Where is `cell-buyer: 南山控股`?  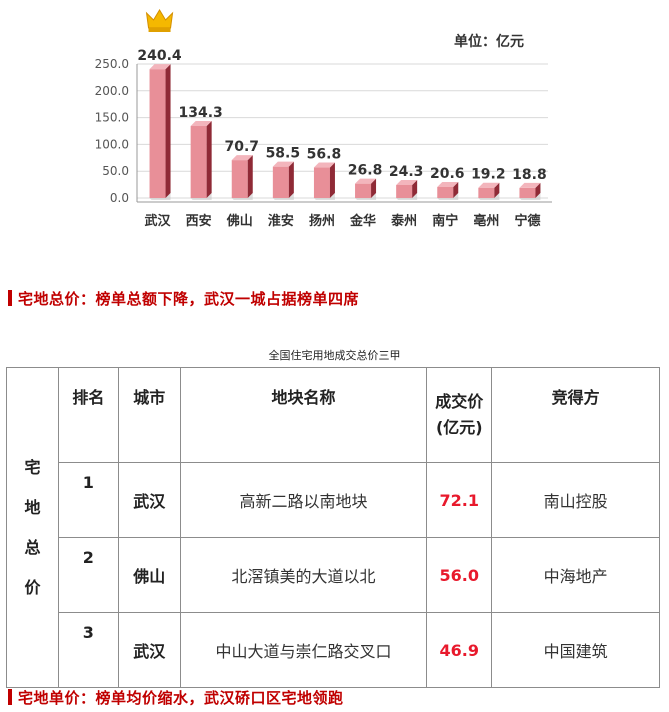
cell-buyer: 南山控股 is located at coordinates (575, 500).